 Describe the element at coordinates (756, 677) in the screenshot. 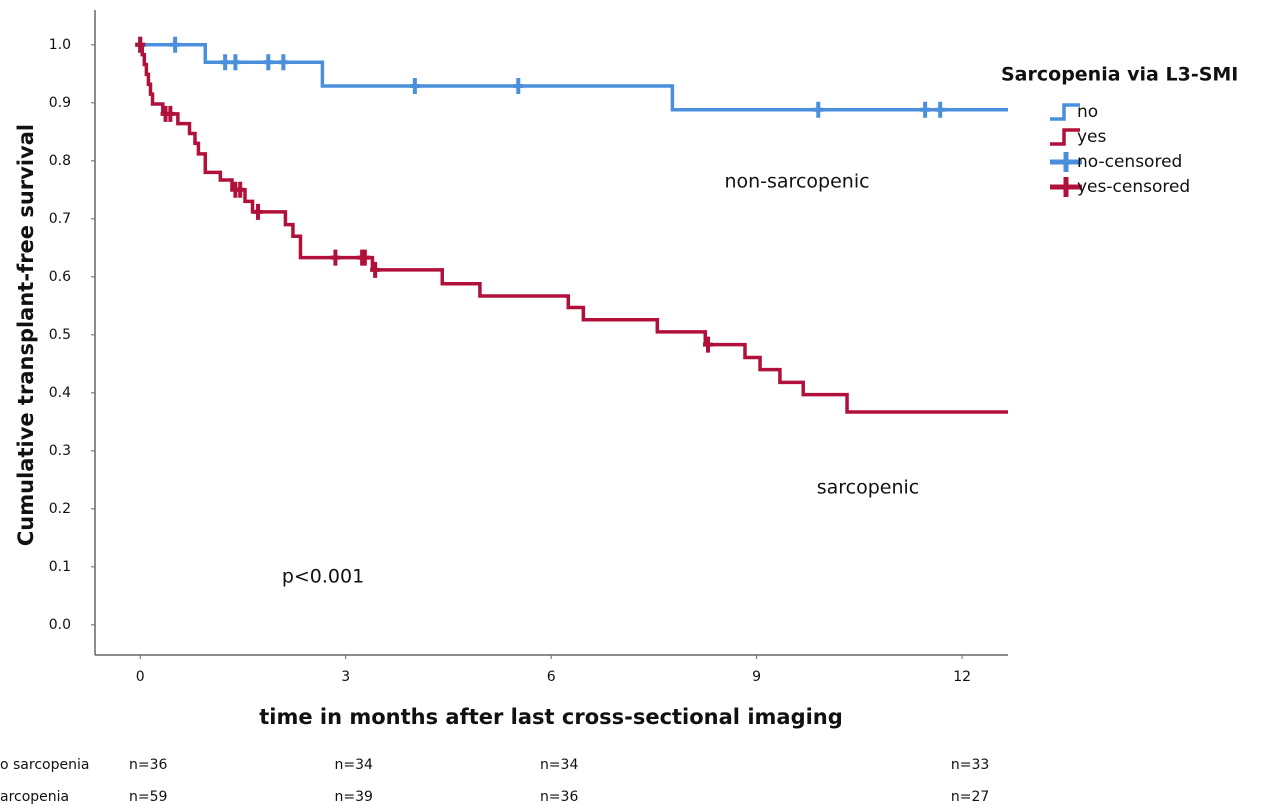

I see `x-tick-label: 9` at that location.